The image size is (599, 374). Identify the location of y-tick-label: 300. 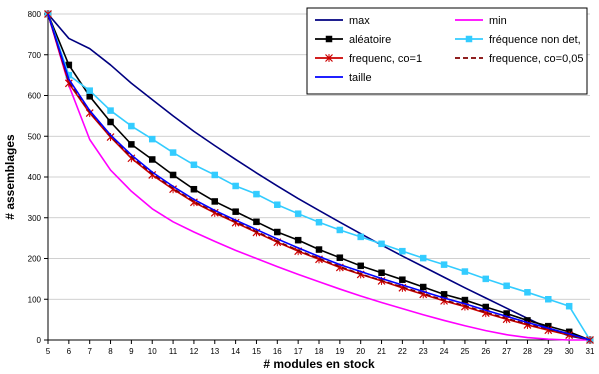
(35, 218).